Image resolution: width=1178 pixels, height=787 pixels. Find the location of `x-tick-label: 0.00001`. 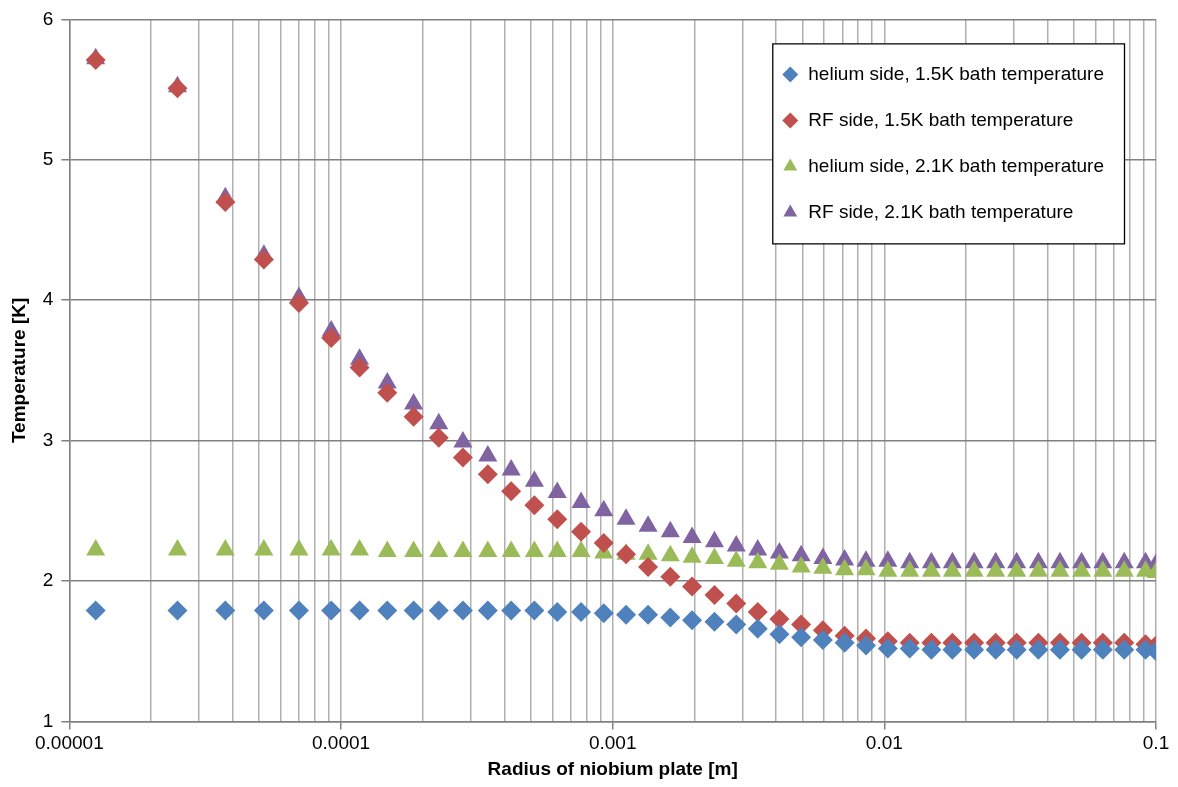

x-tick-label: 0.00001 is located at coordinates (69, 743).